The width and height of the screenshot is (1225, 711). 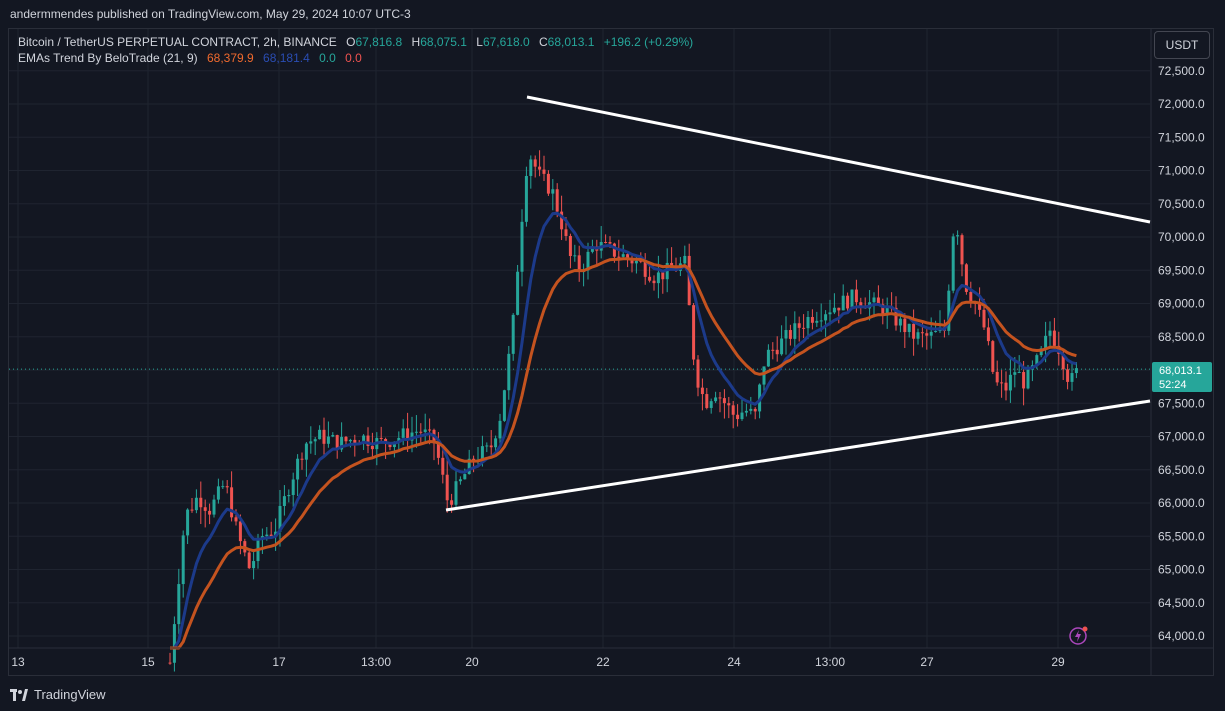 What do you see at coordinates (648, 42) in the screenshot?
I see `change-value: +196.2 (+0.29%)` at bounding box center [648, 42].